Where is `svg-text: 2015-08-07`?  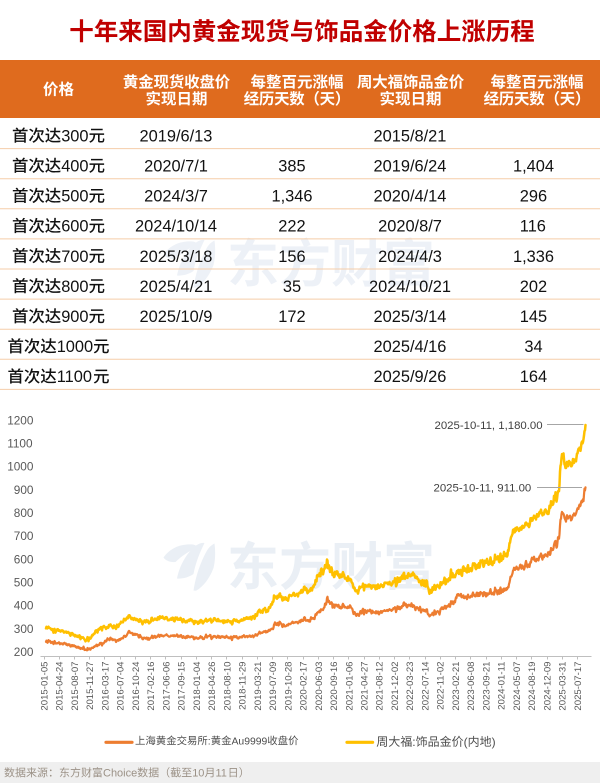
svg-text: 2015-08-07 is located at coordinates (75, 686).